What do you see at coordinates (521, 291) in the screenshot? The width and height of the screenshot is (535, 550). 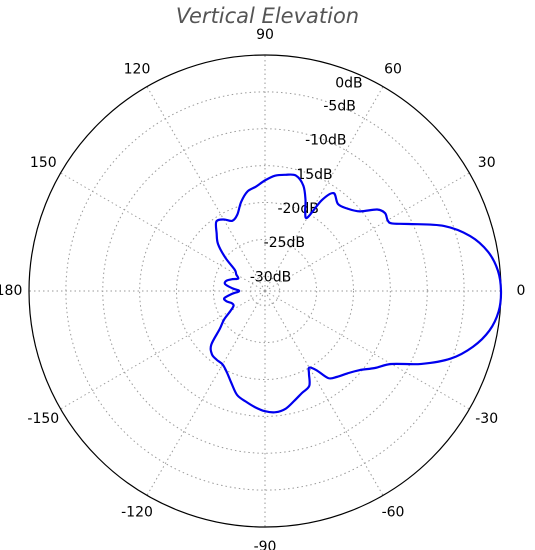 I see `angle-tick-label: 0` at bounding box center [521, 291].